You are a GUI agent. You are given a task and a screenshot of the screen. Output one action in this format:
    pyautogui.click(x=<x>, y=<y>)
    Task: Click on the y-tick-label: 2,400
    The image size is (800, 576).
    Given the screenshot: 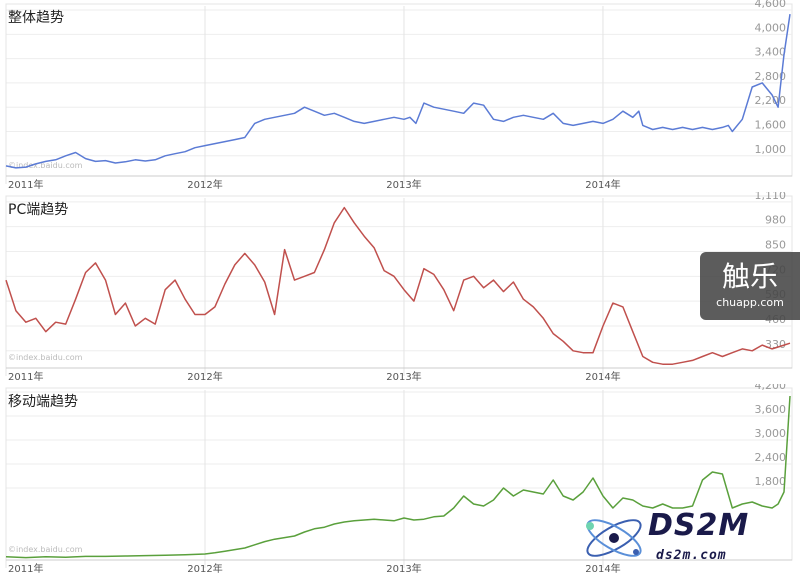 What is the action you would take?
    pyautogui.click(x=771, y=457)
    